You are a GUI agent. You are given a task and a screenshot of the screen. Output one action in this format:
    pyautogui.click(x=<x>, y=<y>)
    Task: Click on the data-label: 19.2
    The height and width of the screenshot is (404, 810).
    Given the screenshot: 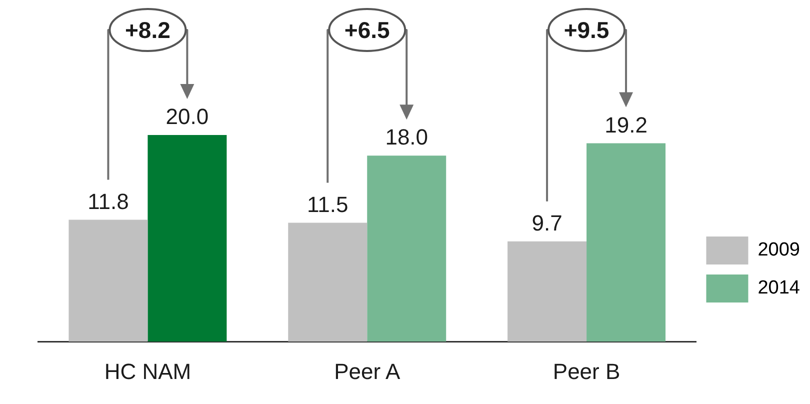 What is the action you would take?
    pyautogui.click(x=626, y=125)
    